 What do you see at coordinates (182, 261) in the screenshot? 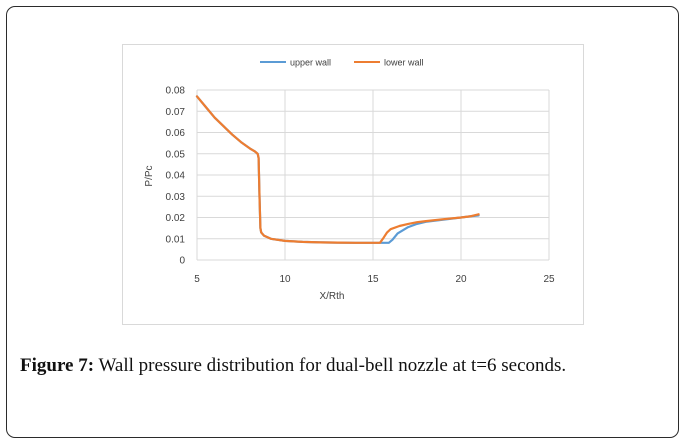
I see `y-tick-label: 0` at bounding box center [182, 261].